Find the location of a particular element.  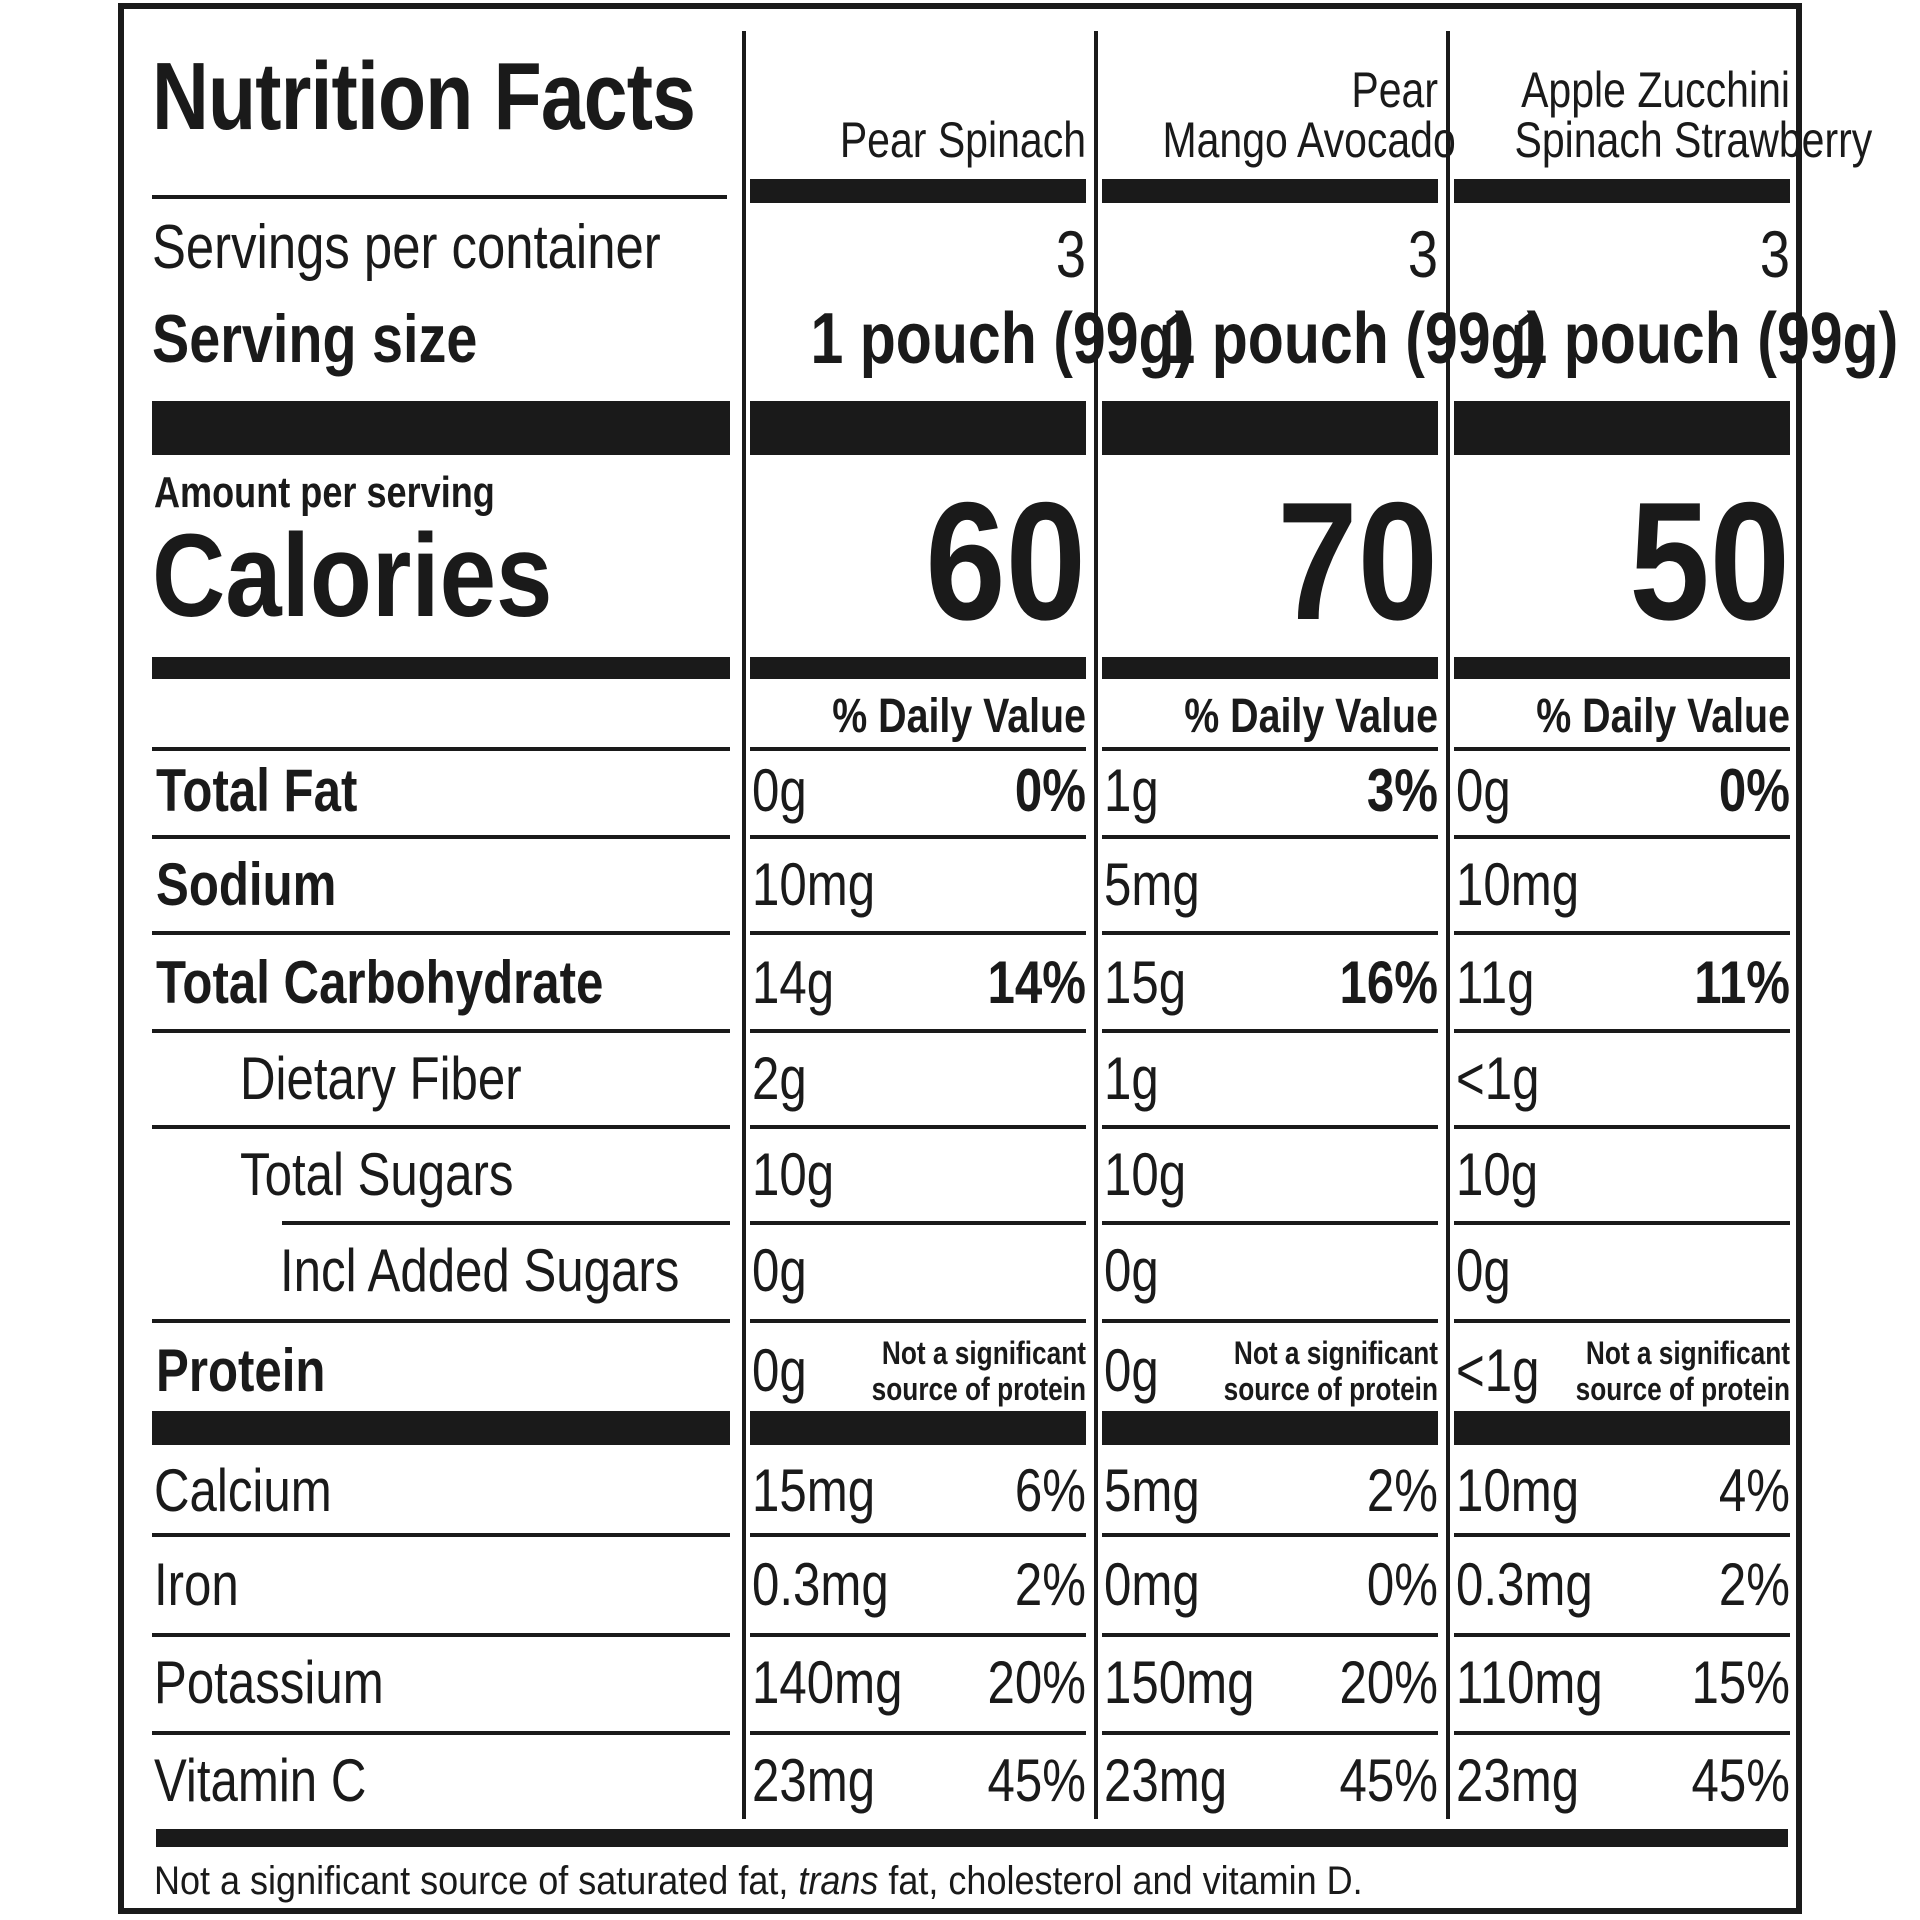

nutrient-daily-value: 11% is located at coordinates (1742, 982).